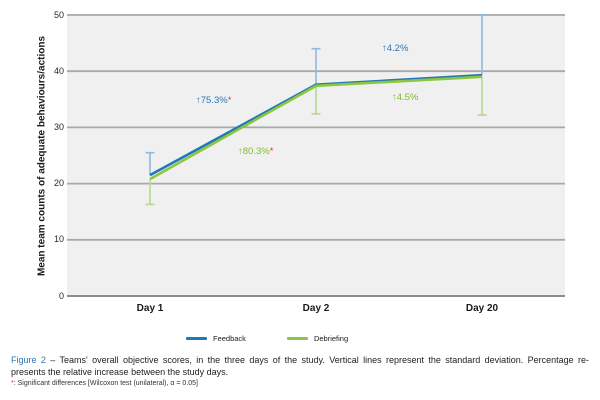 The image size is (600, 400). What do you see at coordinates (150, 308) in the screenshot?
I see `x-axis-label-day1: Day 1` at bounding box center [150, 308].